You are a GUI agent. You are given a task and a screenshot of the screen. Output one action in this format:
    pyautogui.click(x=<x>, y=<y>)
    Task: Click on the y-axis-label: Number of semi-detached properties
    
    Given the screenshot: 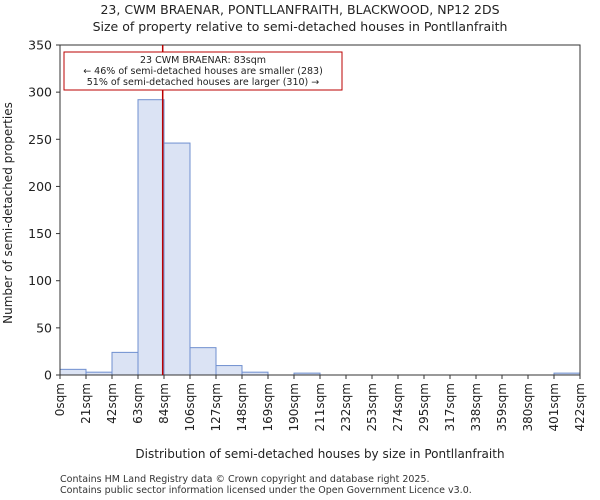 What is the action you would take?
    pyautogui.click(x=8, y=213)
    